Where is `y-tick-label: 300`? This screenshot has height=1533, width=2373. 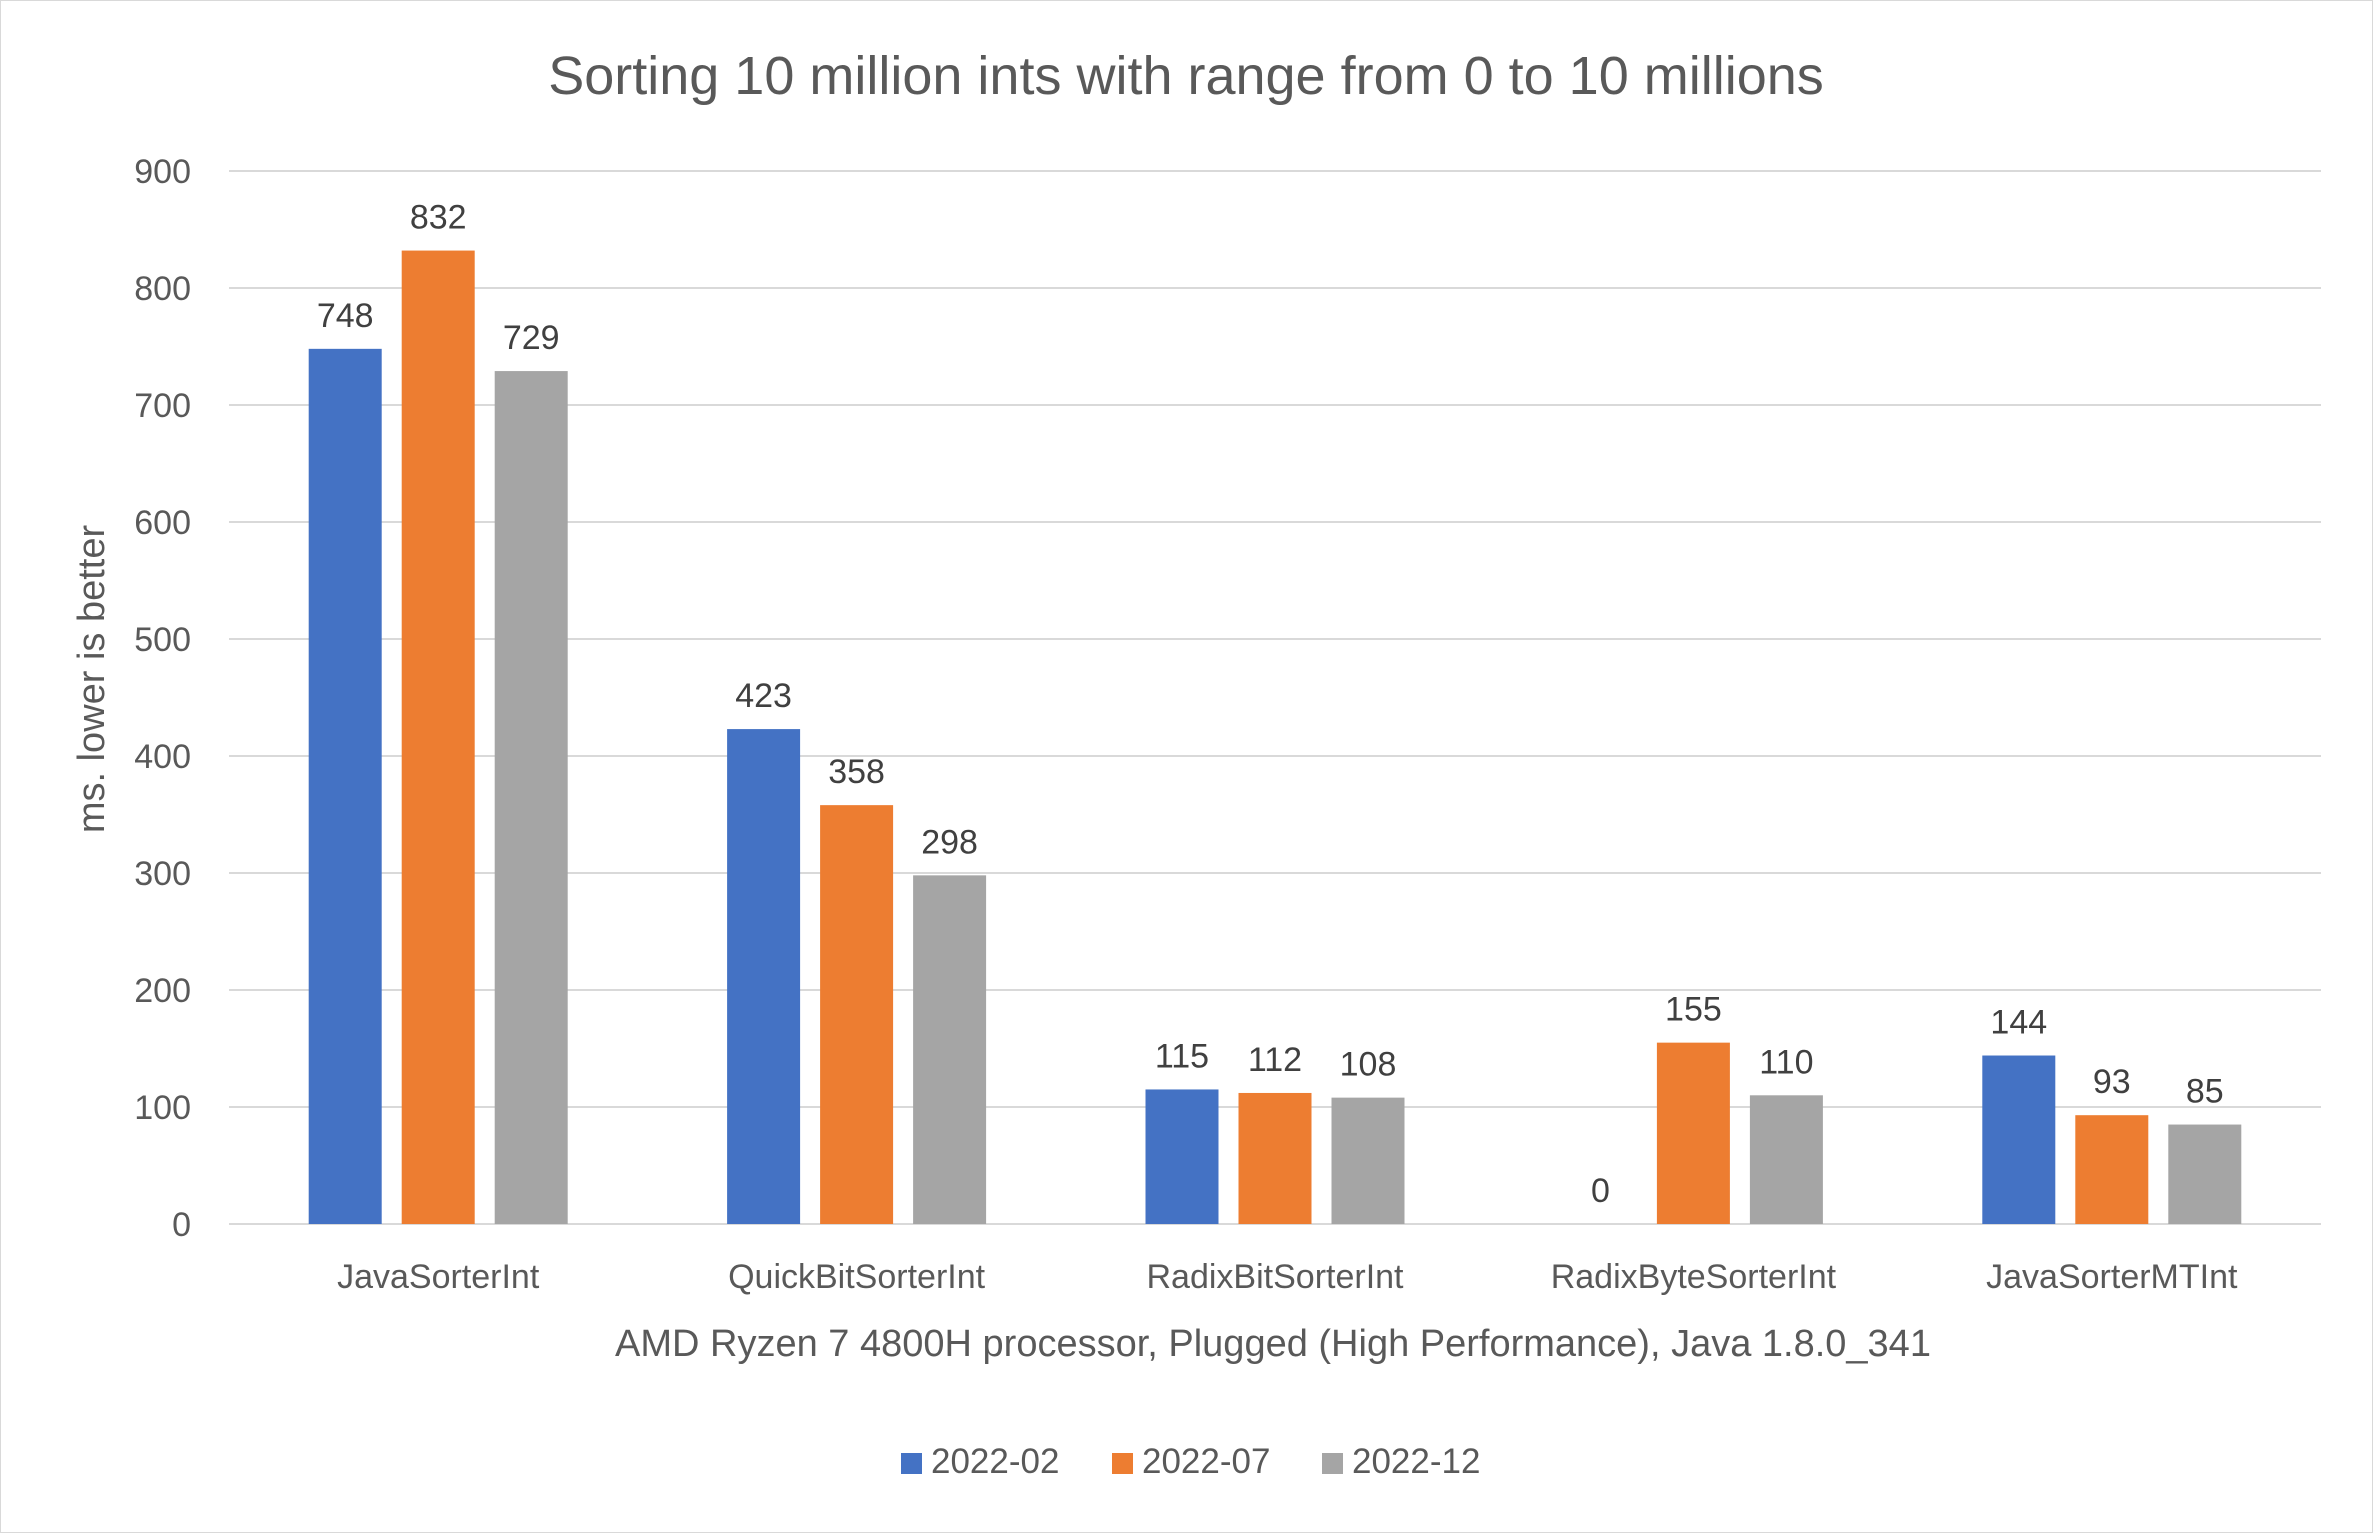
y-tick-label: 300 is located at coordinates (162, 874).